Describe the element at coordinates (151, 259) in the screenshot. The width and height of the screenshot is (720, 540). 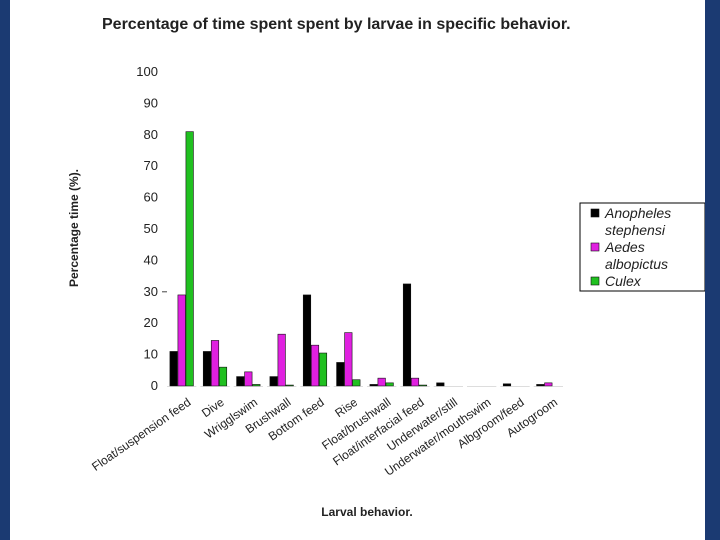
I see `y-tick-label: 40` at that location.